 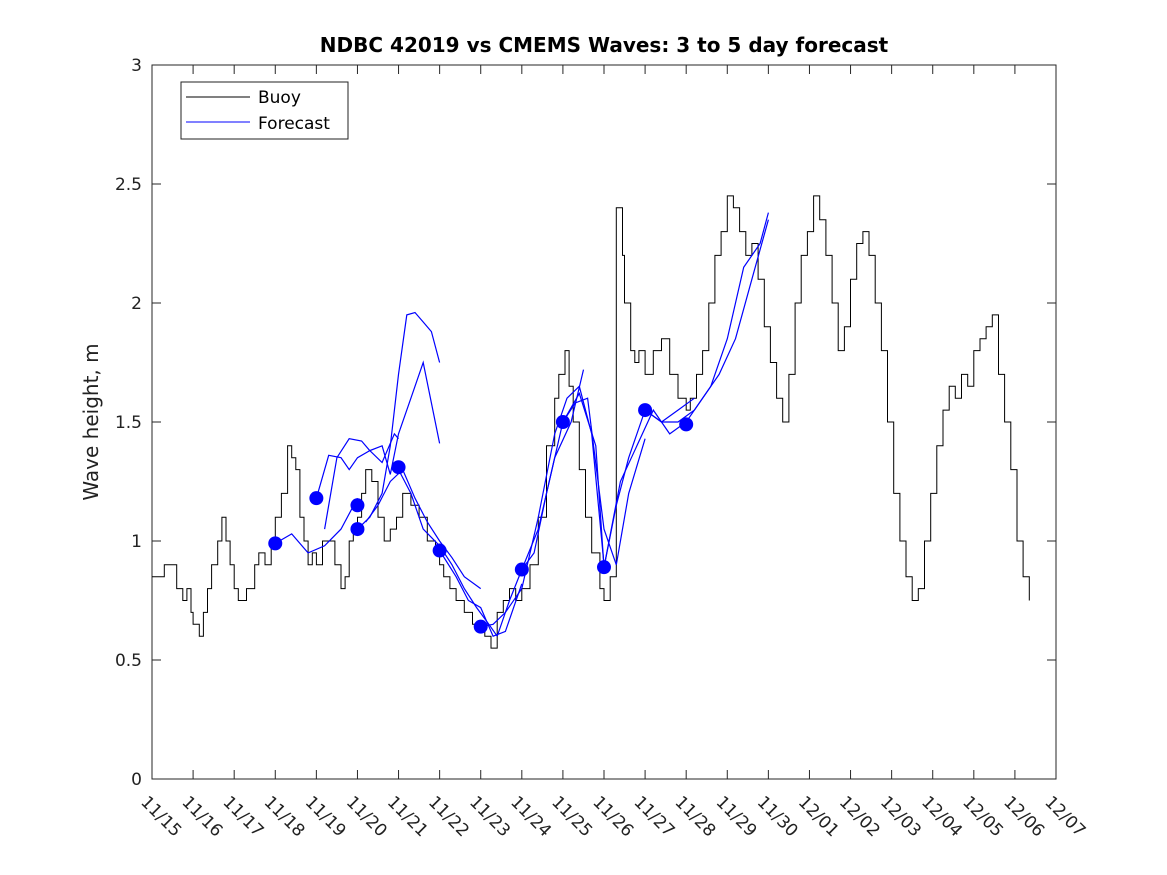 I want to click on y-tick-label: 3, so click(x=136, y=66).